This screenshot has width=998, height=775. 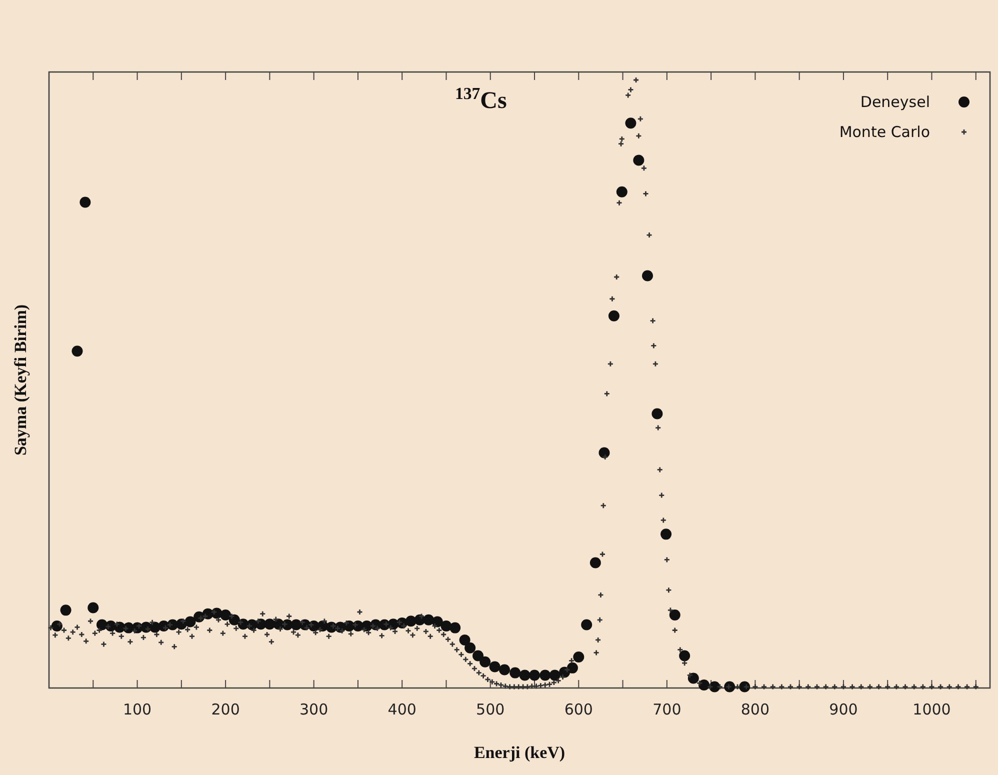 What do you see at coordinates (931, 709) in the screenshot?
I see `x-tick-label: 1000` at bounding box center [931, 709].